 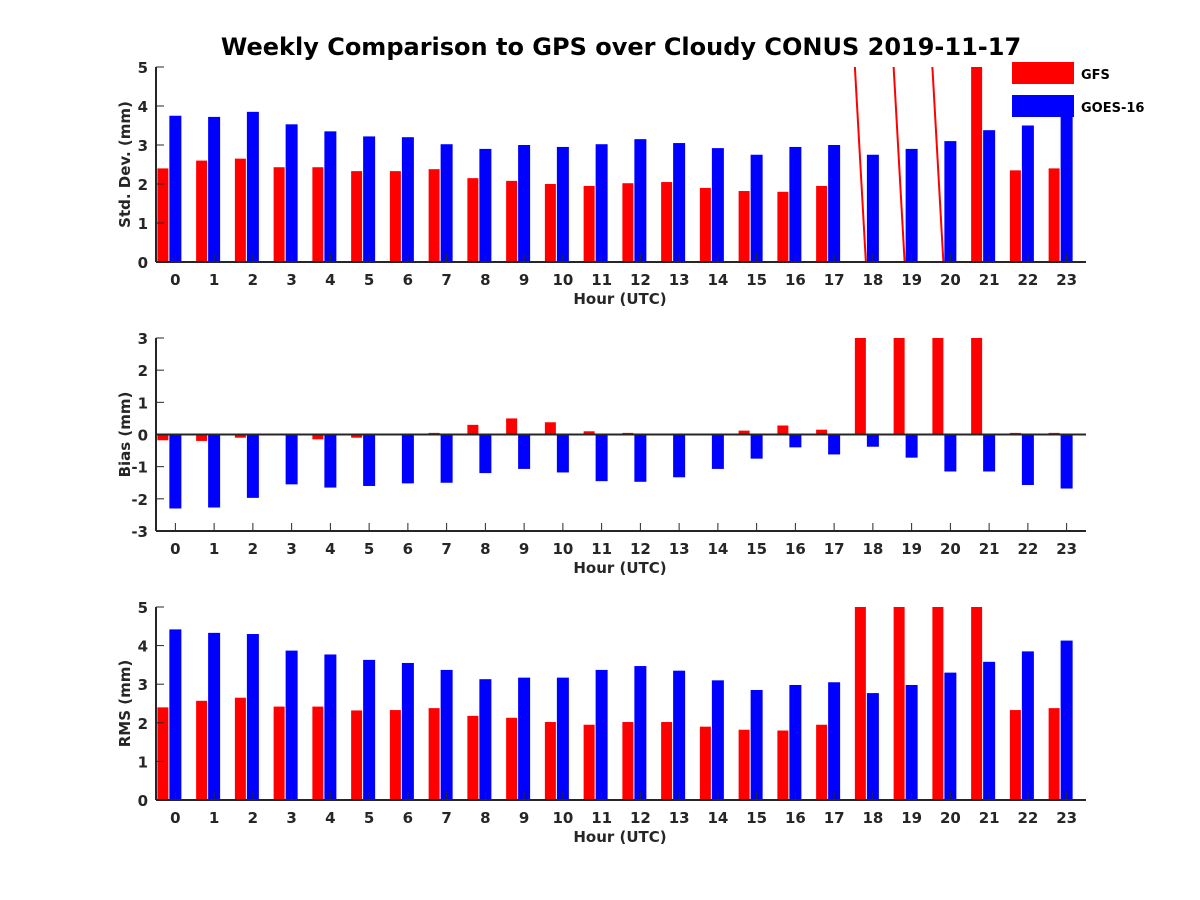 What do you see at coordinates (143, 107) in the screenshot?
I see `y-tick-label: 4` at bounding box center [143, 107].